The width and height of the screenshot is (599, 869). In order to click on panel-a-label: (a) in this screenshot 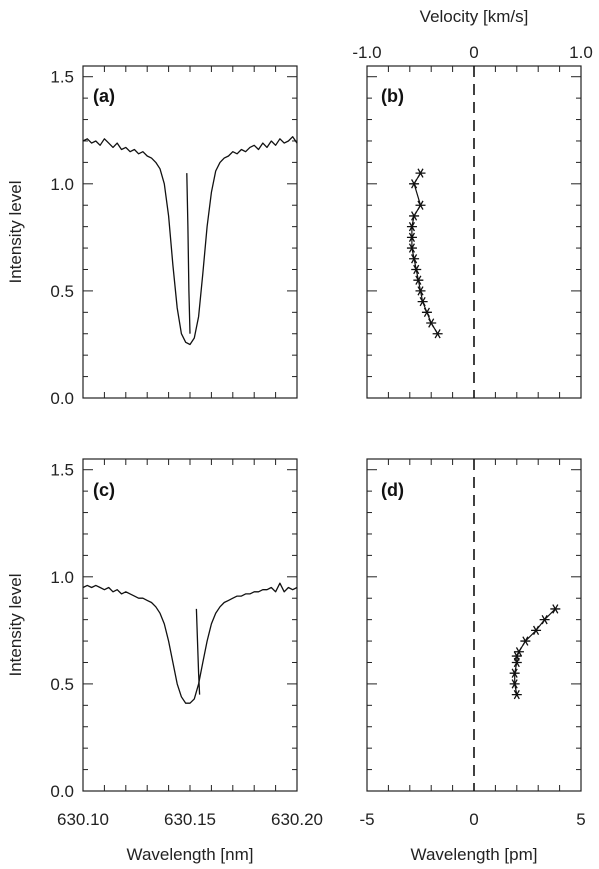, I will do `click(104, 96)`.